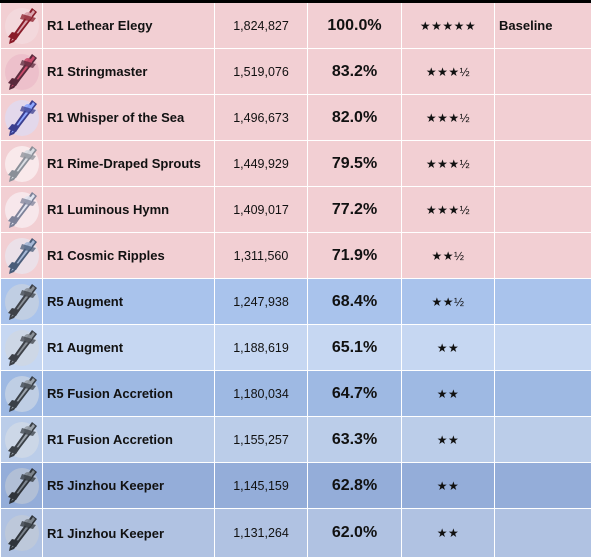 Image resolution: width=591 pixels, height=557 pixels. Describe the element at coordinates (129, 393) in the screenshot. I see `weapon-name: R5 Fusion Accretion` at that location.